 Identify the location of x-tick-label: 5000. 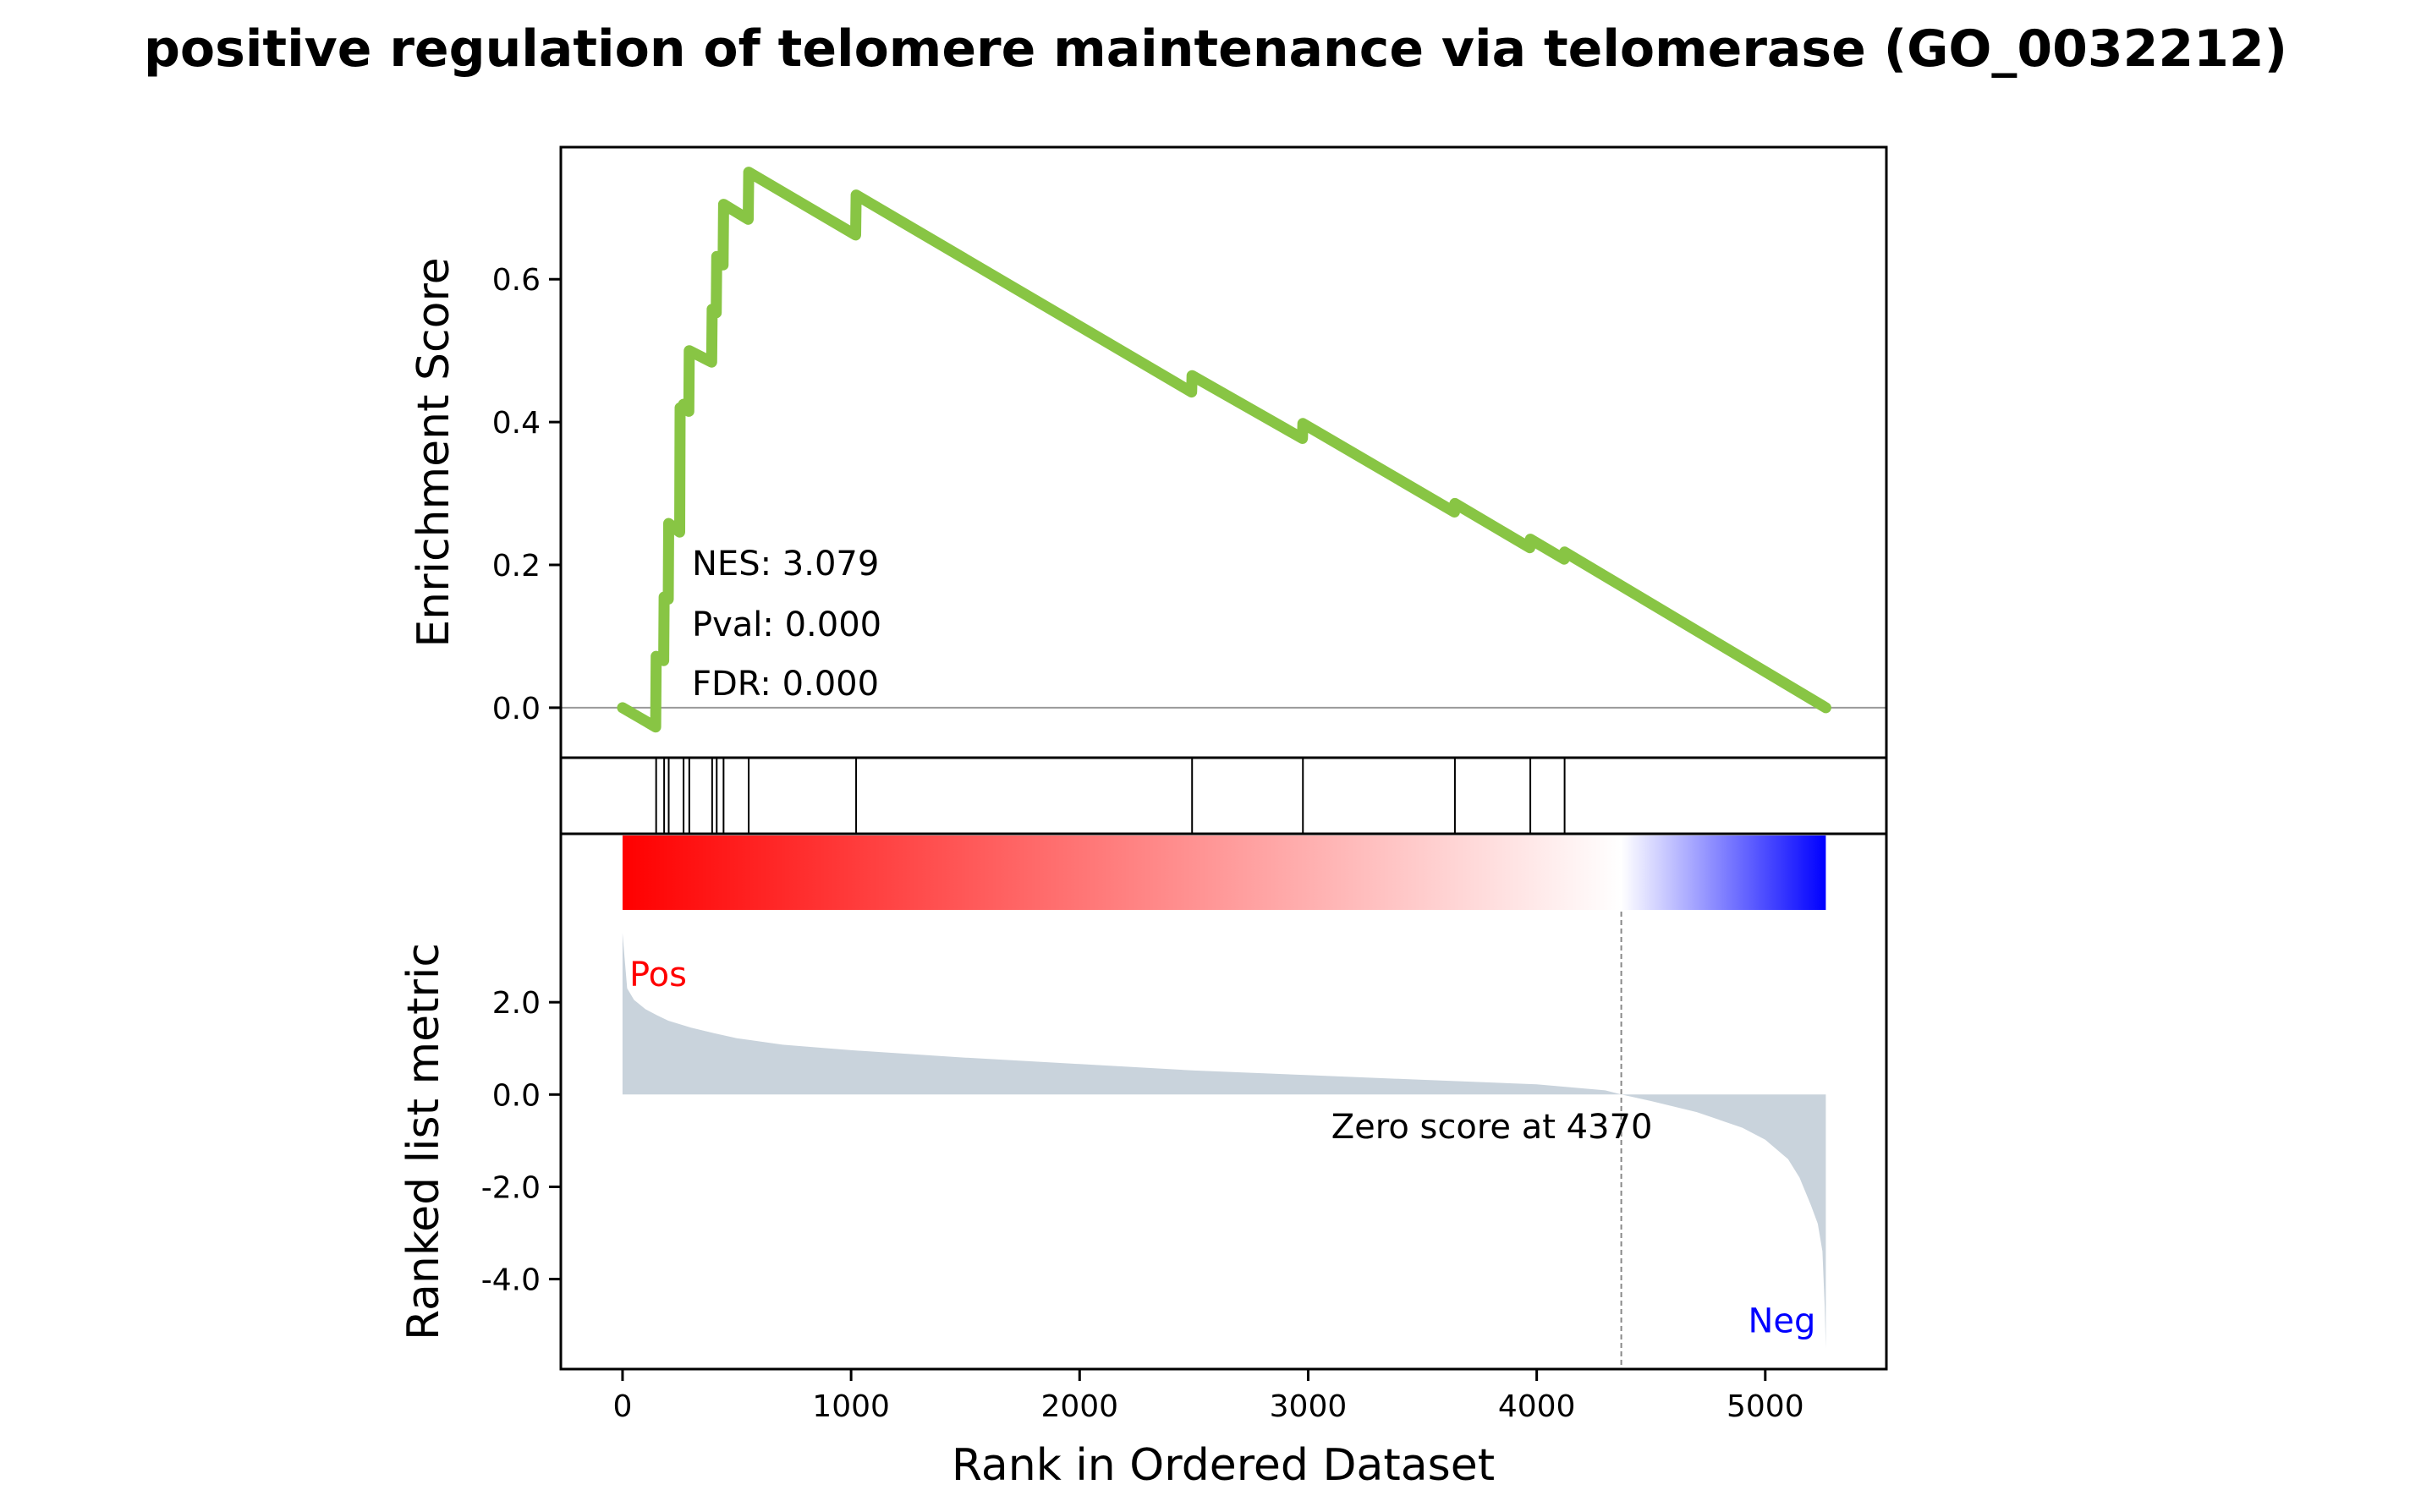
(1766, 1406).